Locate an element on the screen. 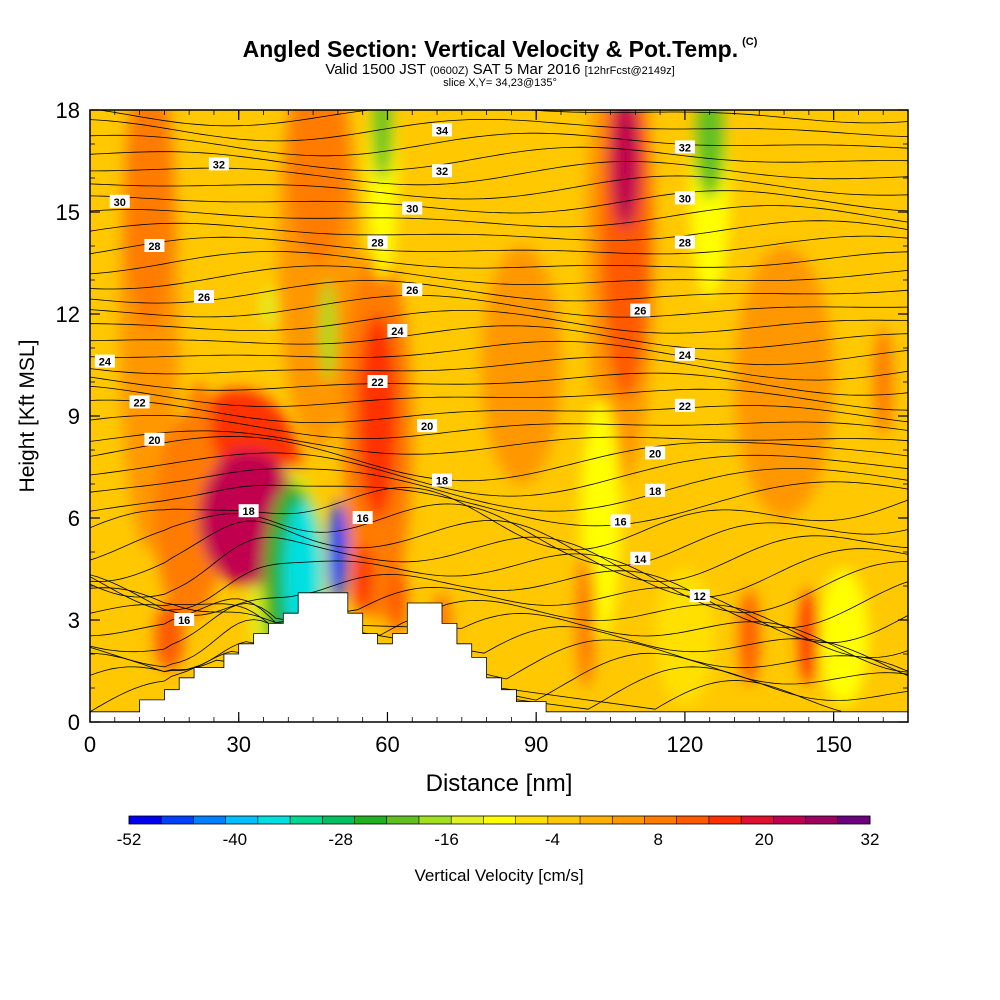 This screenshot has width=1000, height=1000. theta-label: 22 is located at coordinates (684, 405).